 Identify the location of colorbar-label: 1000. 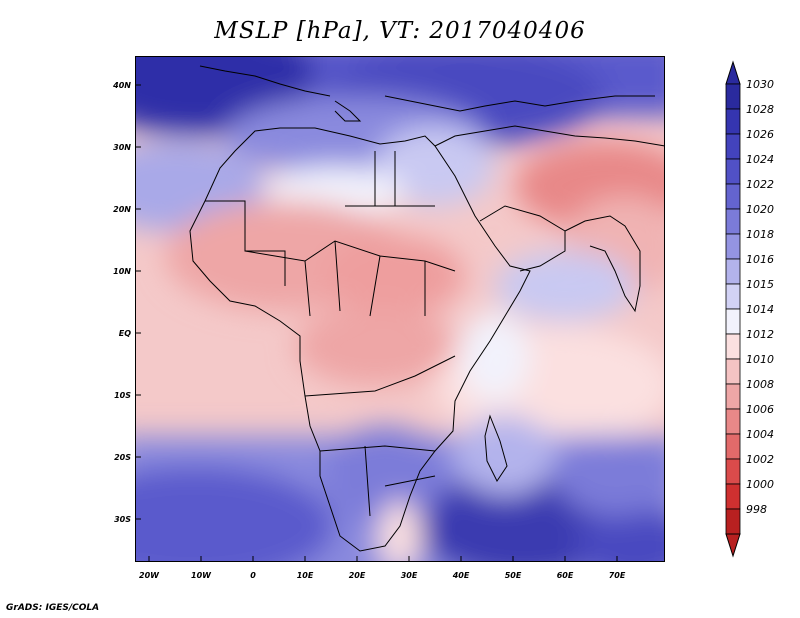
(760, 484).